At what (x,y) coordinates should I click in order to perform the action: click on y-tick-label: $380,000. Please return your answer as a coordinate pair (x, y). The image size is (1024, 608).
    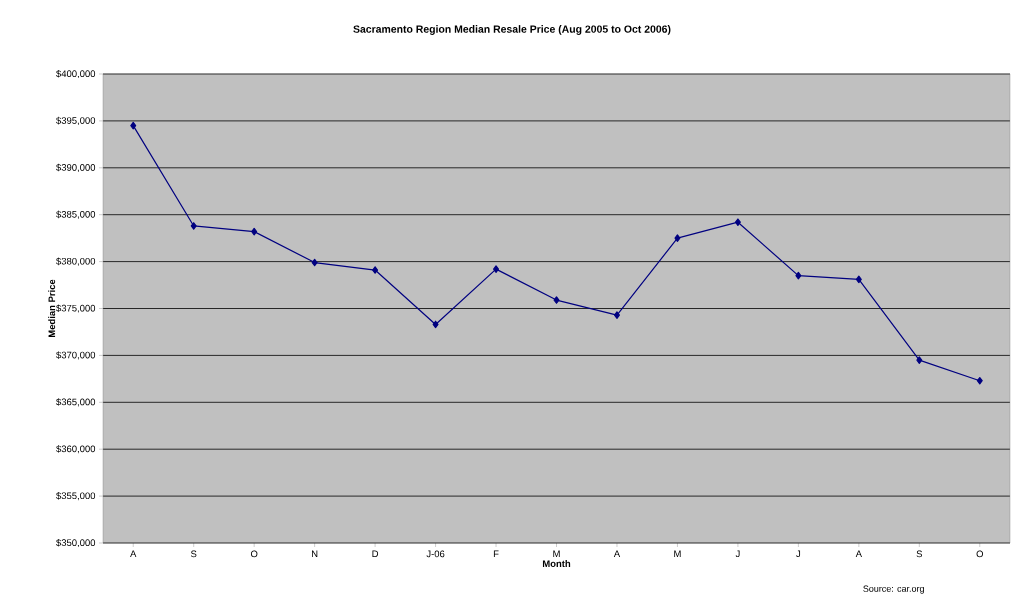
    Looking at the image, I should click on (76, 261).